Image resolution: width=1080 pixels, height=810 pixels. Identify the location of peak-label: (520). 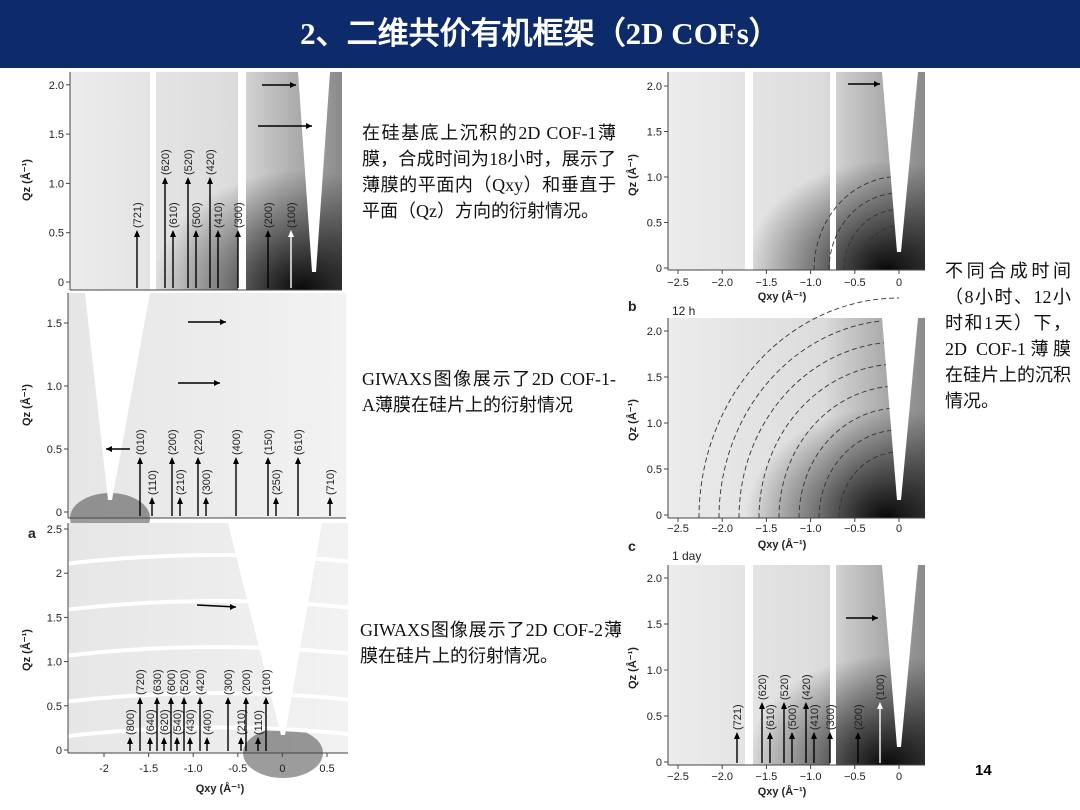
(189, 162).